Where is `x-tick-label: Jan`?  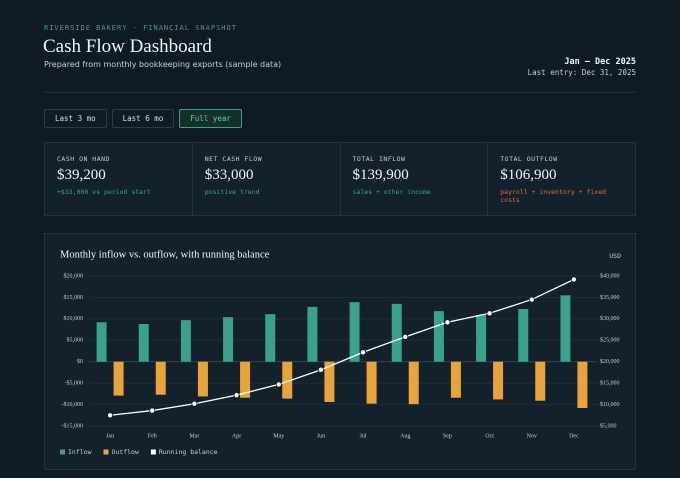
x-tick-label: Jan is located at coordinates (110, 436).